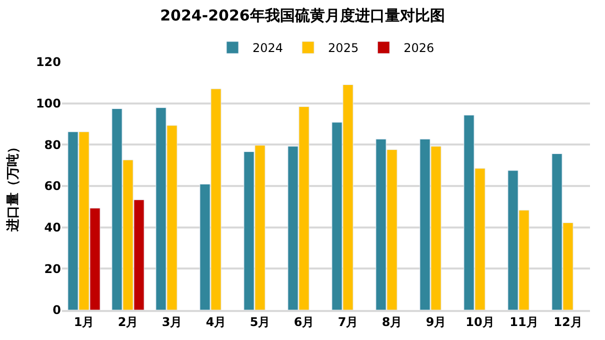 This screenshot has height=340, width=605. Describe the element at coordinates (480, 322) in the screenshot. I see `x-tick-label: 10月` at that location.